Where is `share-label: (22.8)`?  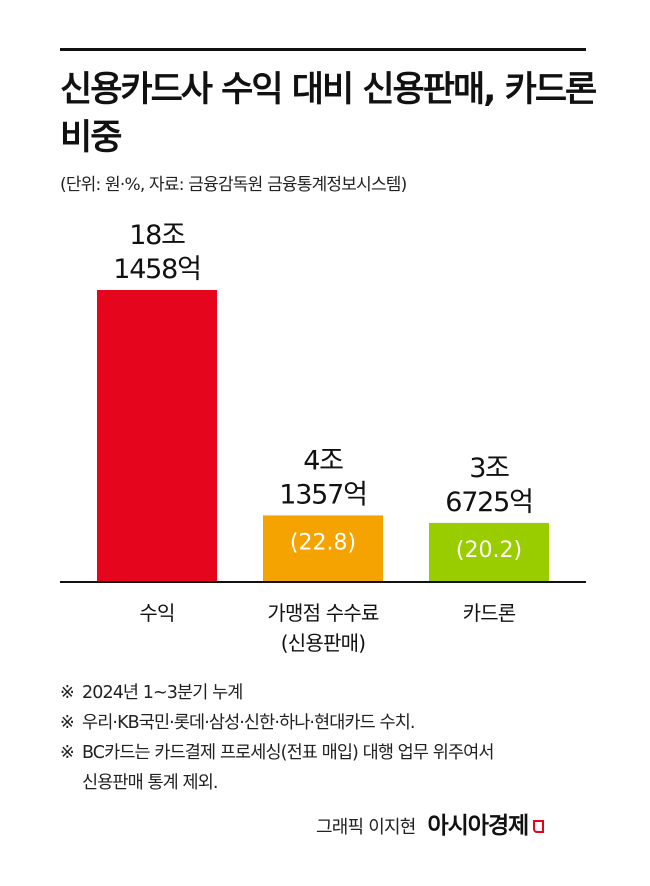
share-label: (22.8) is located at coordinates (323, 542).